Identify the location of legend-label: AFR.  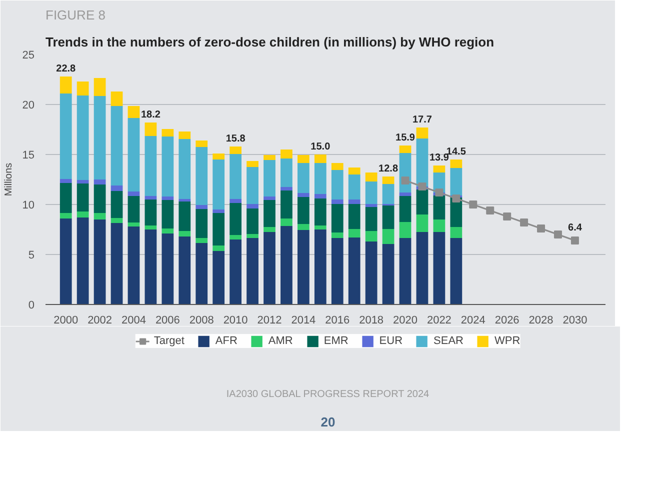
(226, 341).